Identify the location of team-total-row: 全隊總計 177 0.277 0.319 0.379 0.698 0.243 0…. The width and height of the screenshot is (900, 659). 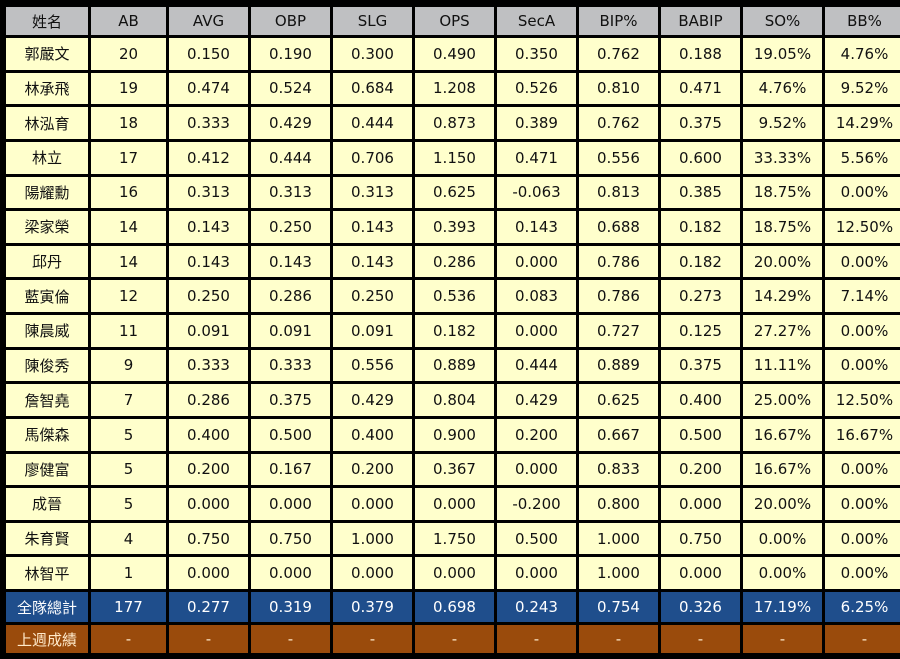
(453, 607).